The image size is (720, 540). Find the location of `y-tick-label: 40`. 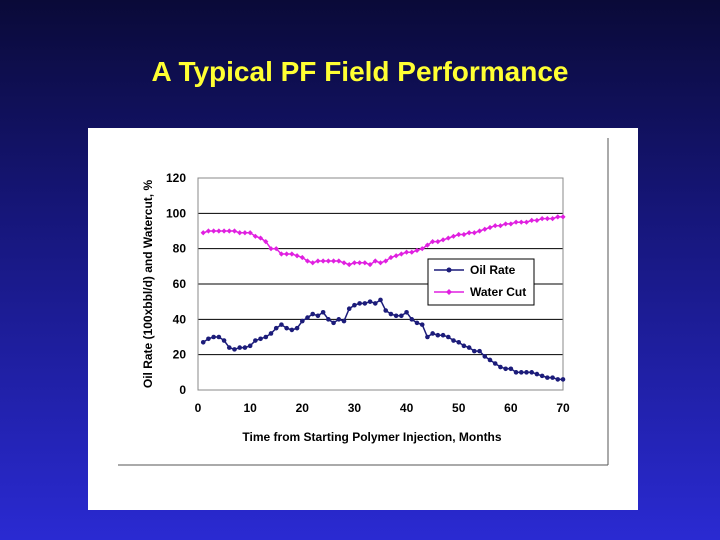

y-tick-label: 40 is located at coordinates (180, 319).